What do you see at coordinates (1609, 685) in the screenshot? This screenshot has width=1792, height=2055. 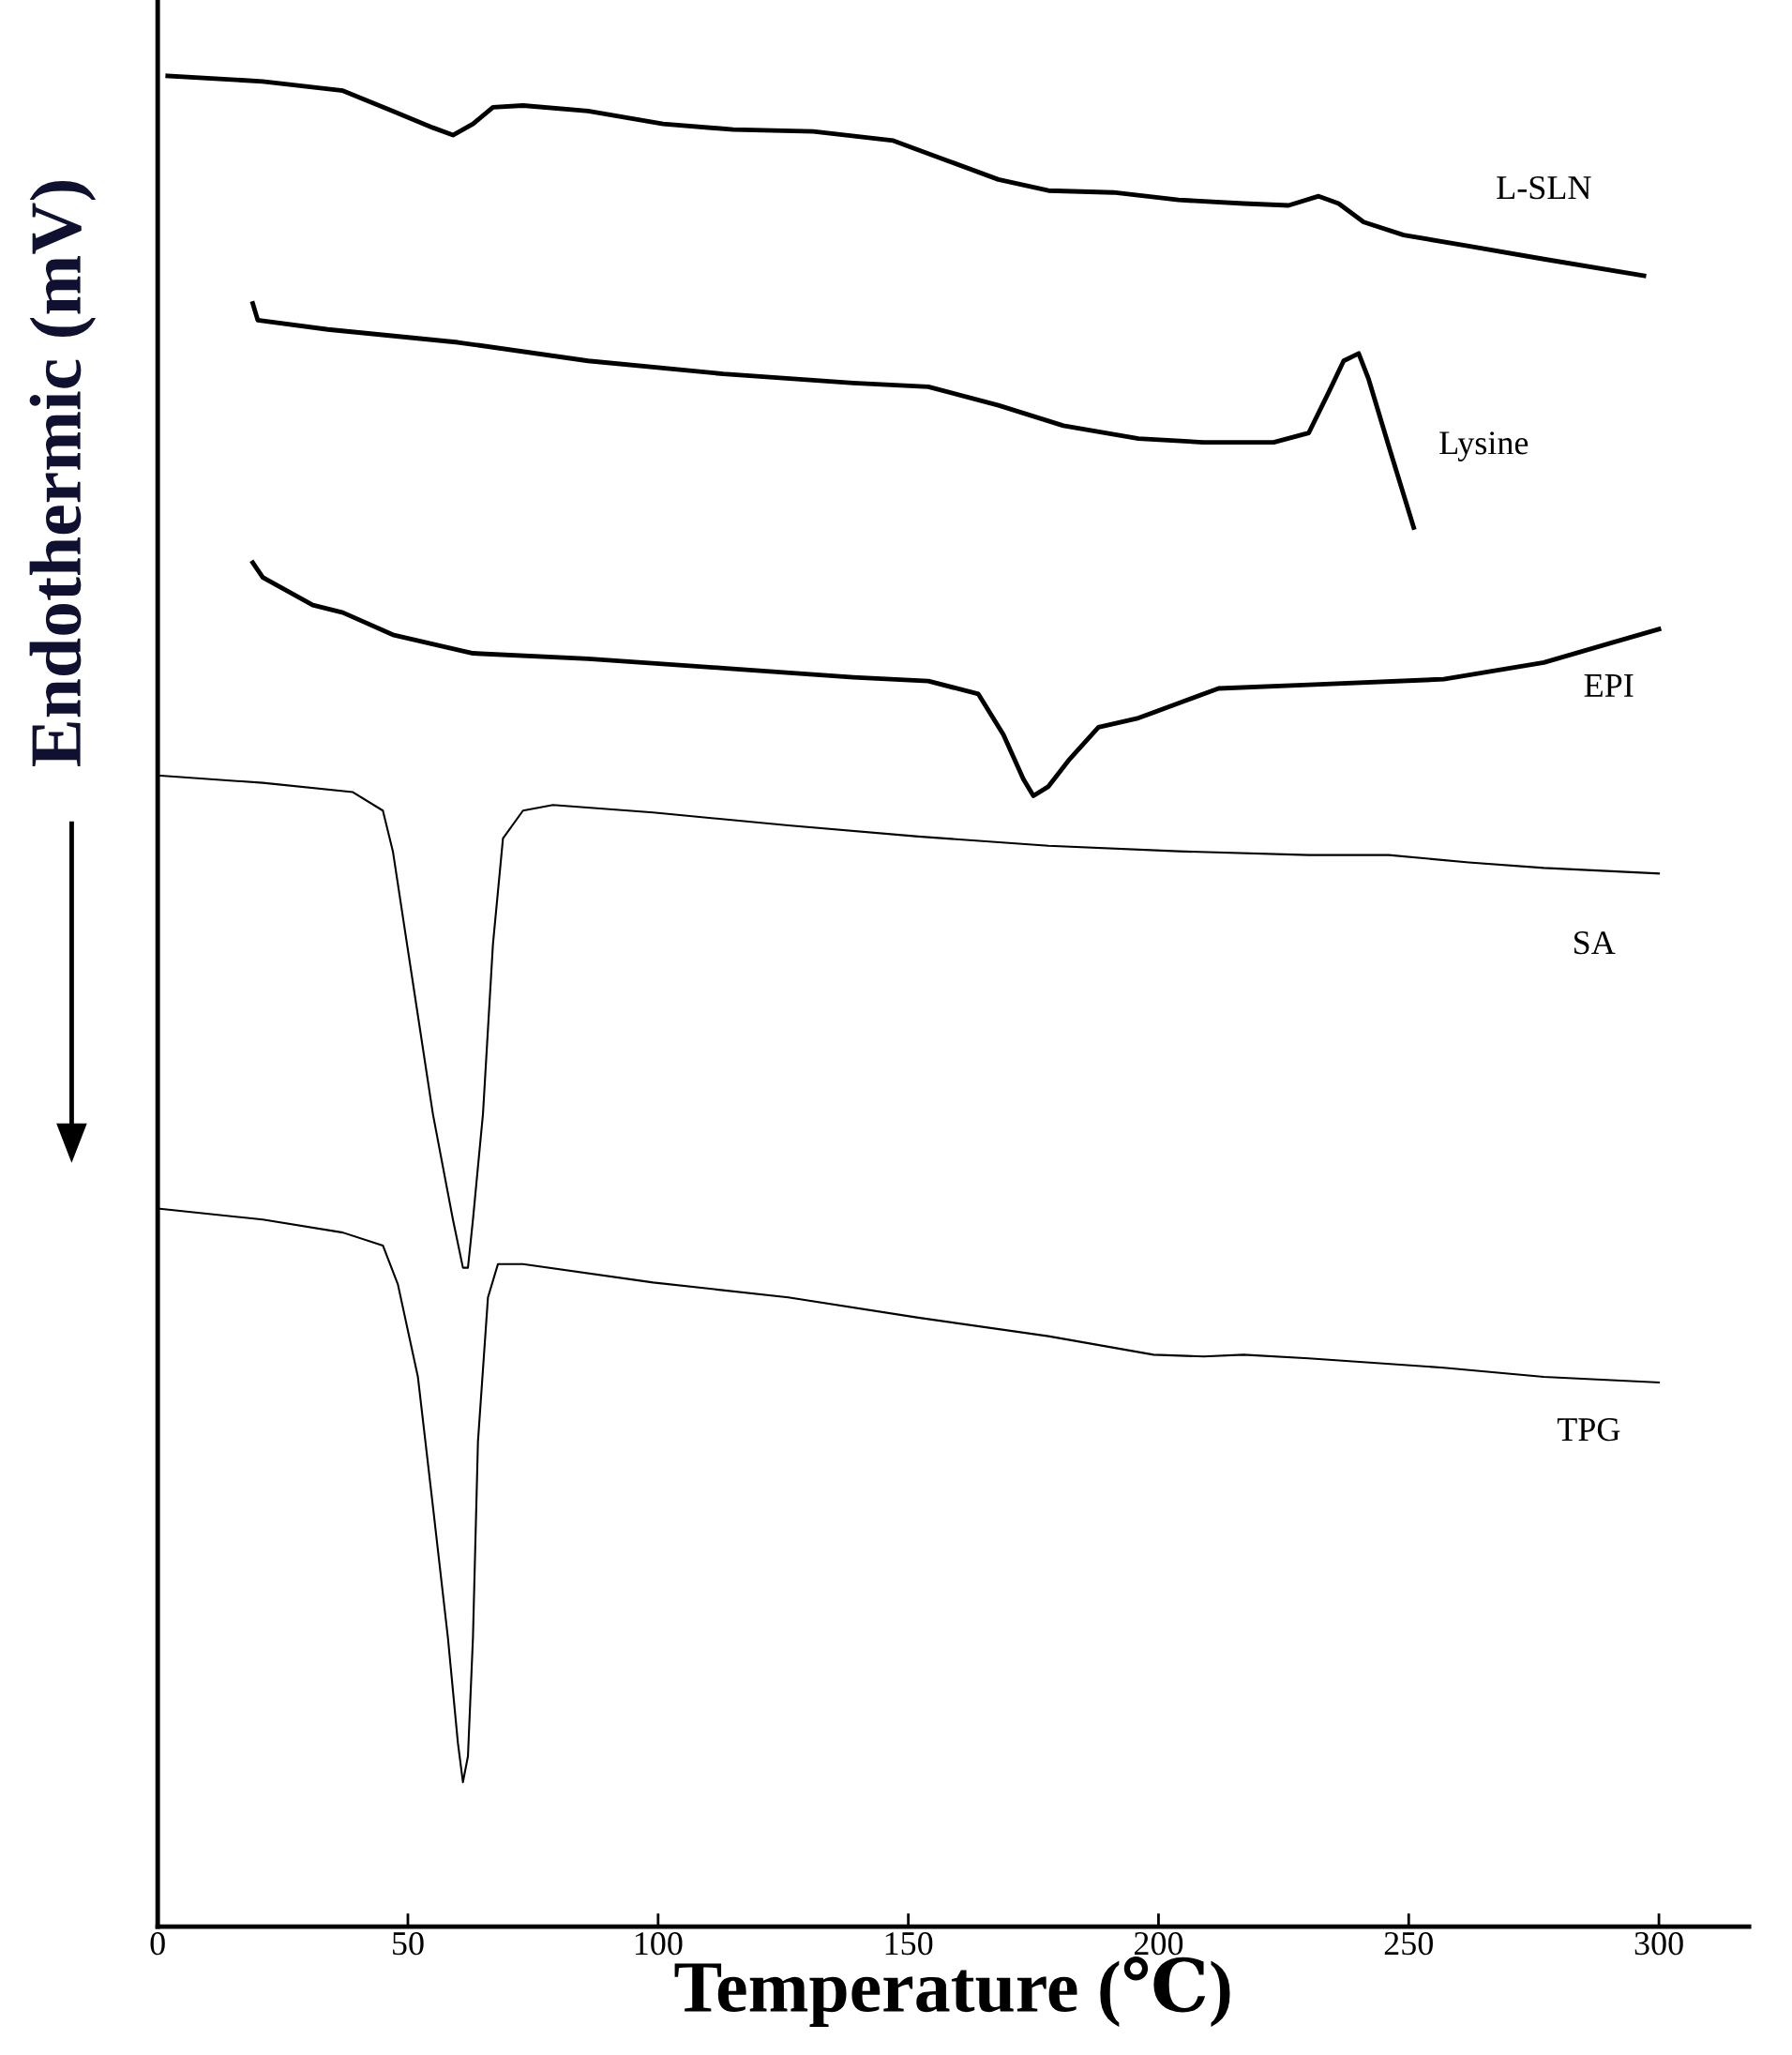 I see `series-label: EPI` at bounding box center [1609, 685].